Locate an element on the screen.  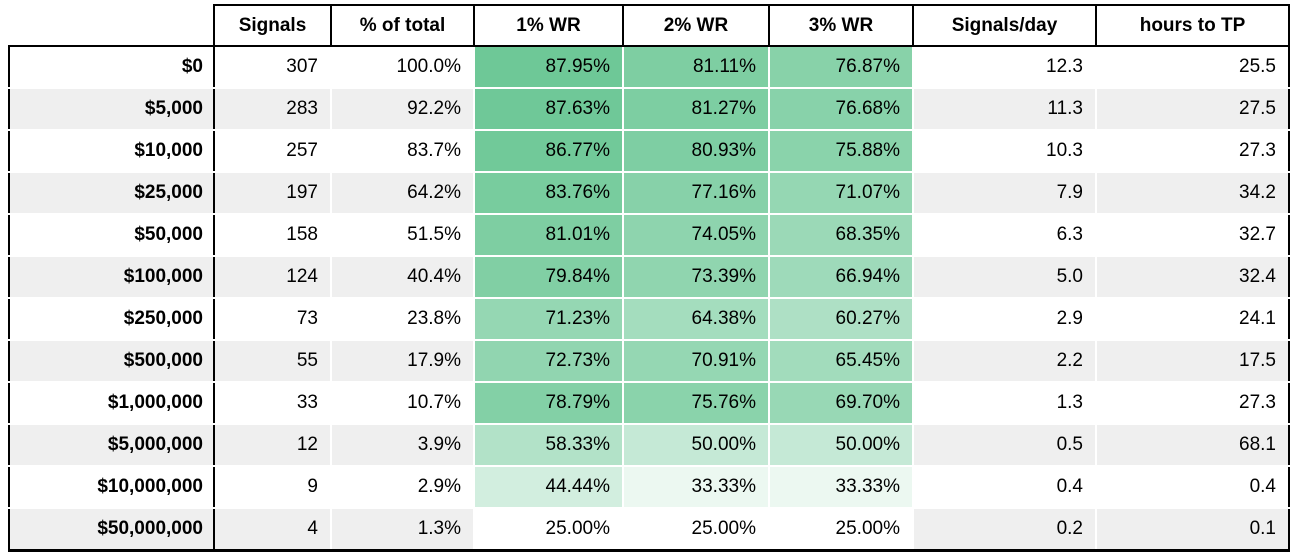
row-label-cell: $100,000 is located at coordinates (111, 277).